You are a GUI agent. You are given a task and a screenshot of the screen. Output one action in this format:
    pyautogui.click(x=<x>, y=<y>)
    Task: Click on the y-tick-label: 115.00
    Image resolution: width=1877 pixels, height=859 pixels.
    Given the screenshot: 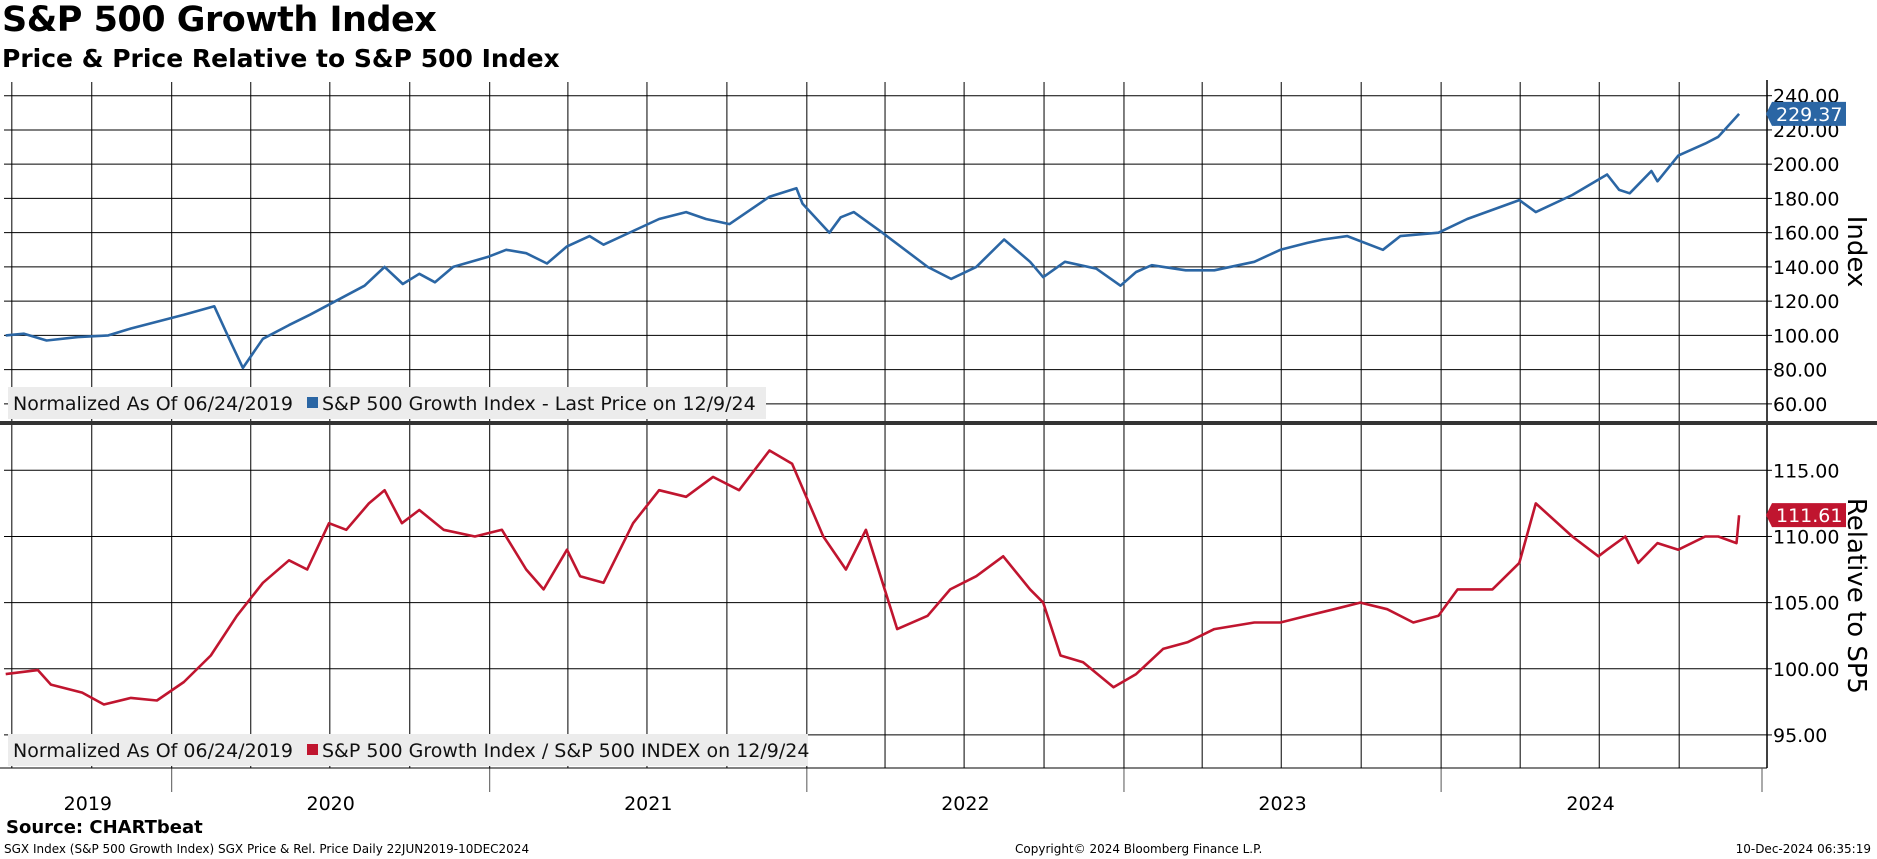 What is the action you would take?
    pyautogui.click(x=1806, y=471)
    